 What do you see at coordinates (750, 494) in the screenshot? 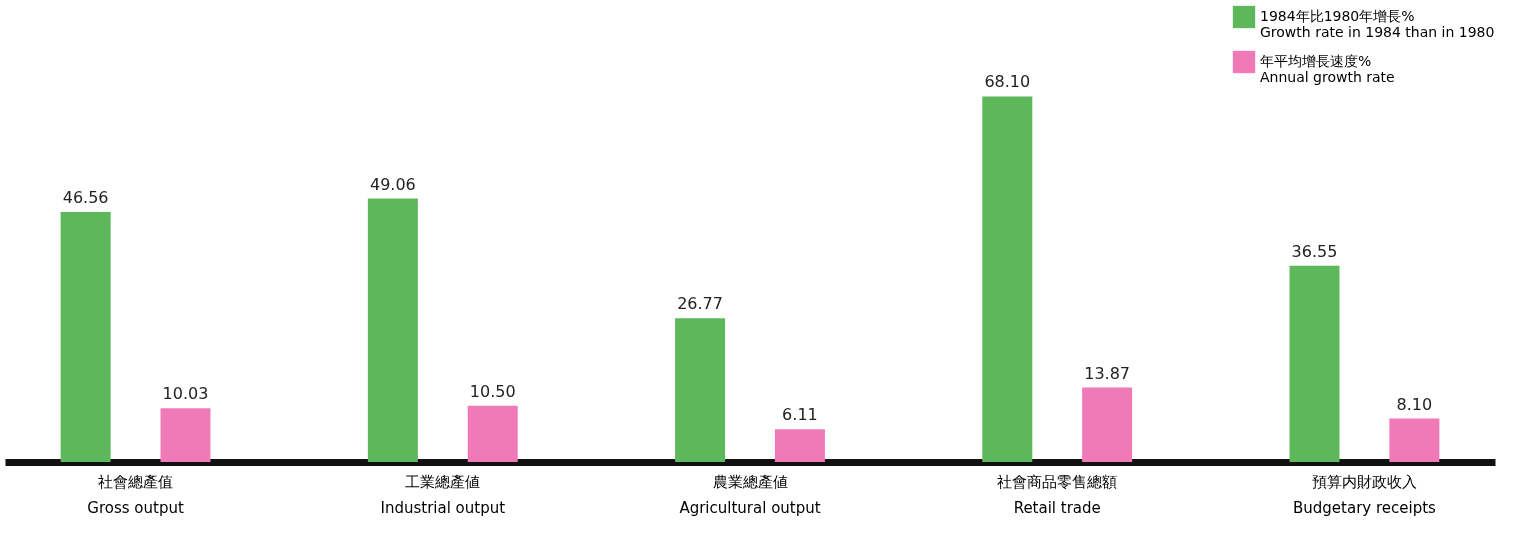
I see `x-tick-label: 農業總產値 Agricultural output` at bounding box center [750, 494].